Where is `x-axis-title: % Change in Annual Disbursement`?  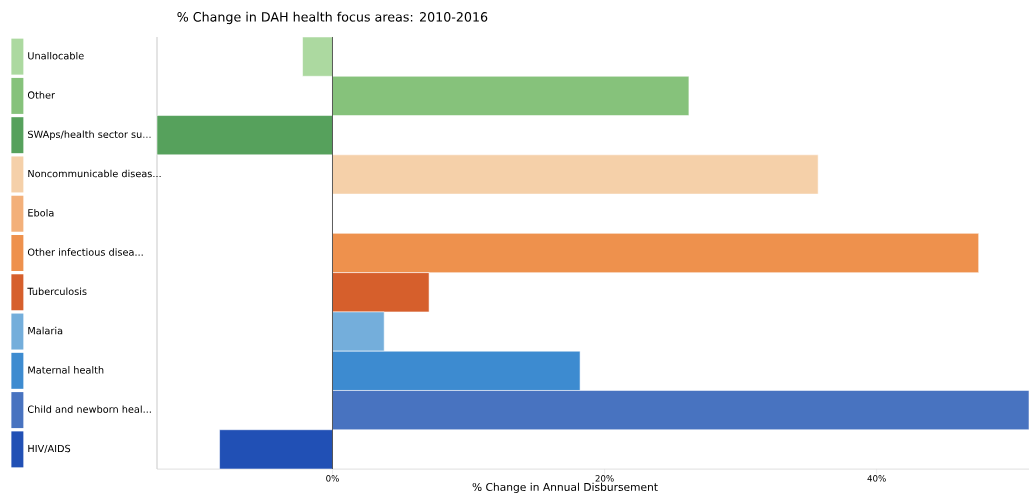 x-axis-title: % Change in Annual Disbursement is located at coordinates (565, 488).